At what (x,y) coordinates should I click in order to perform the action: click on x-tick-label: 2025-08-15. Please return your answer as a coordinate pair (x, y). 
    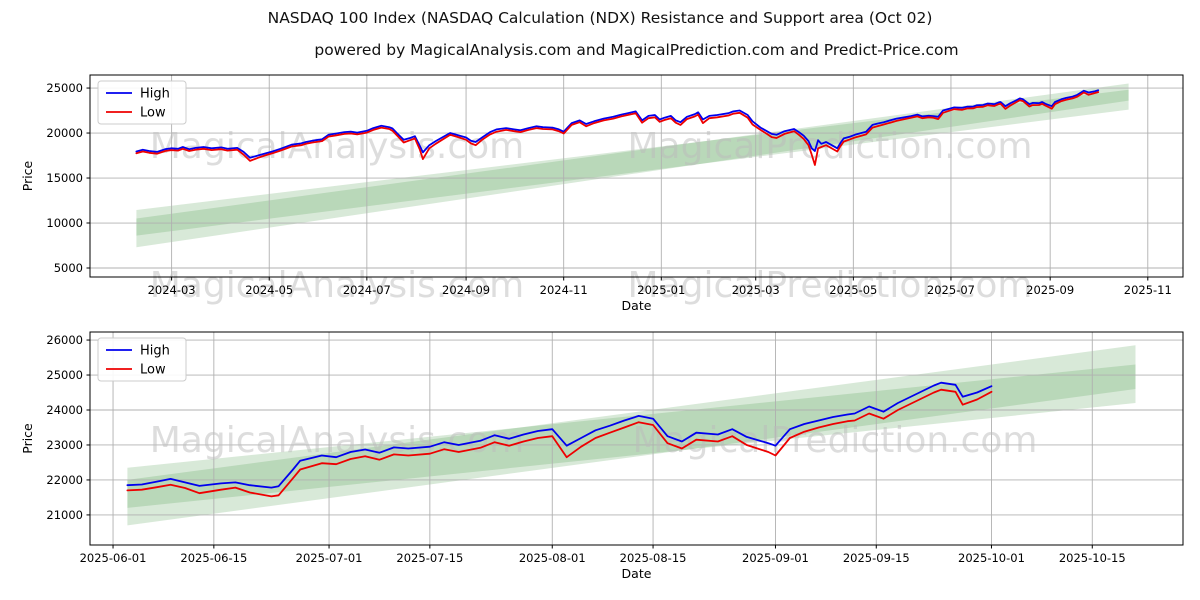
    Looking at the image, I should click on (653, 558).